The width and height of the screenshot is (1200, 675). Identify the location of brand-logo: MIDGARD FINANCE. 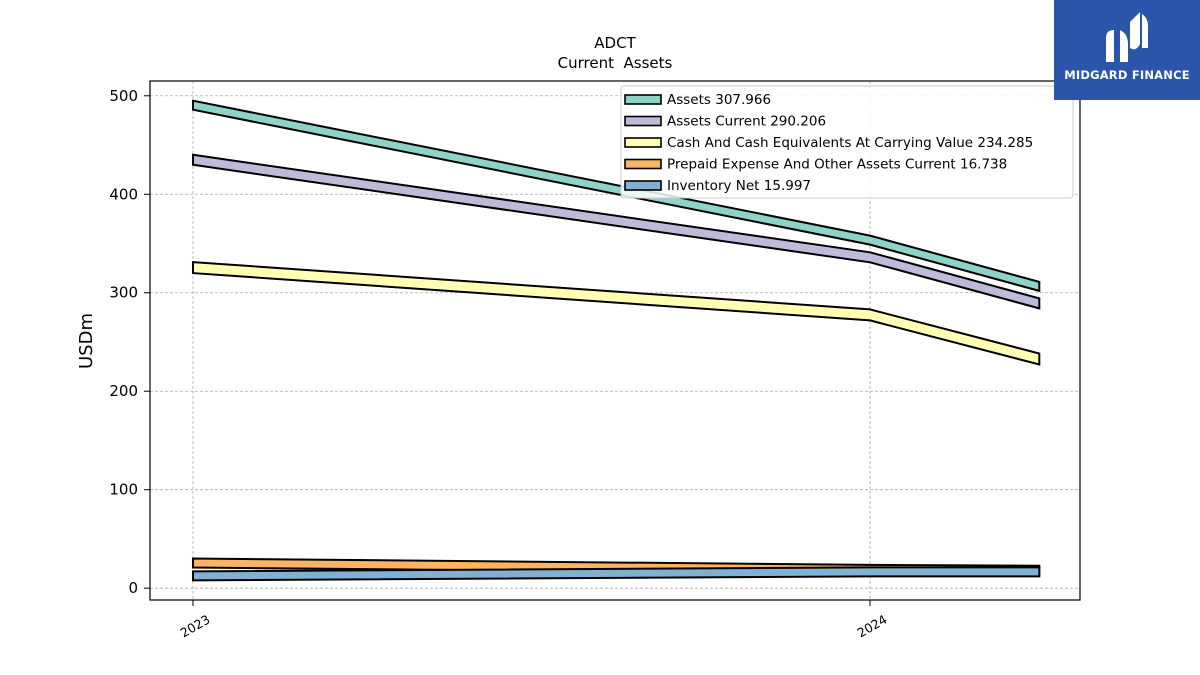
(1127, 50).